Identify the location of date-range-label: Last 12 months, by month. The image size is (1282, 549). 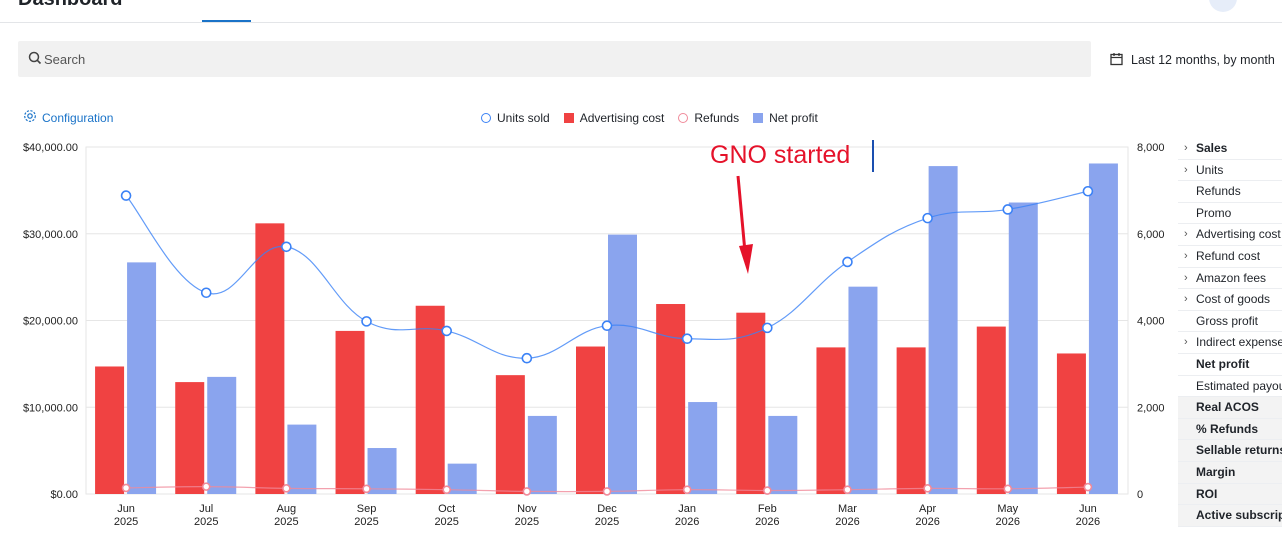
(1203, 60).